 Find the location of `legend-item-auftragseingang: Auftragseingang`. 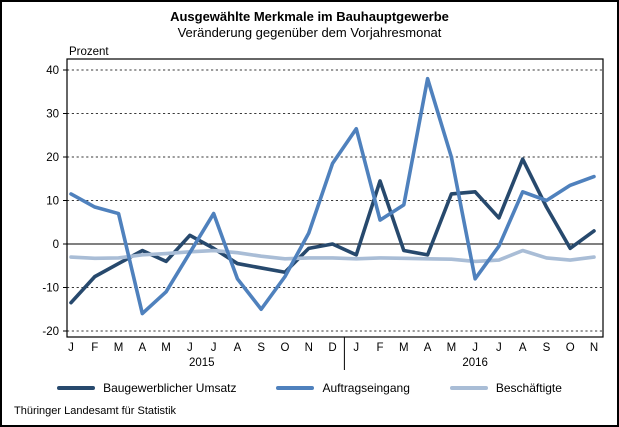

legend-item-auftragseingang: Auftragseingang is located at coordinates (343, 388).